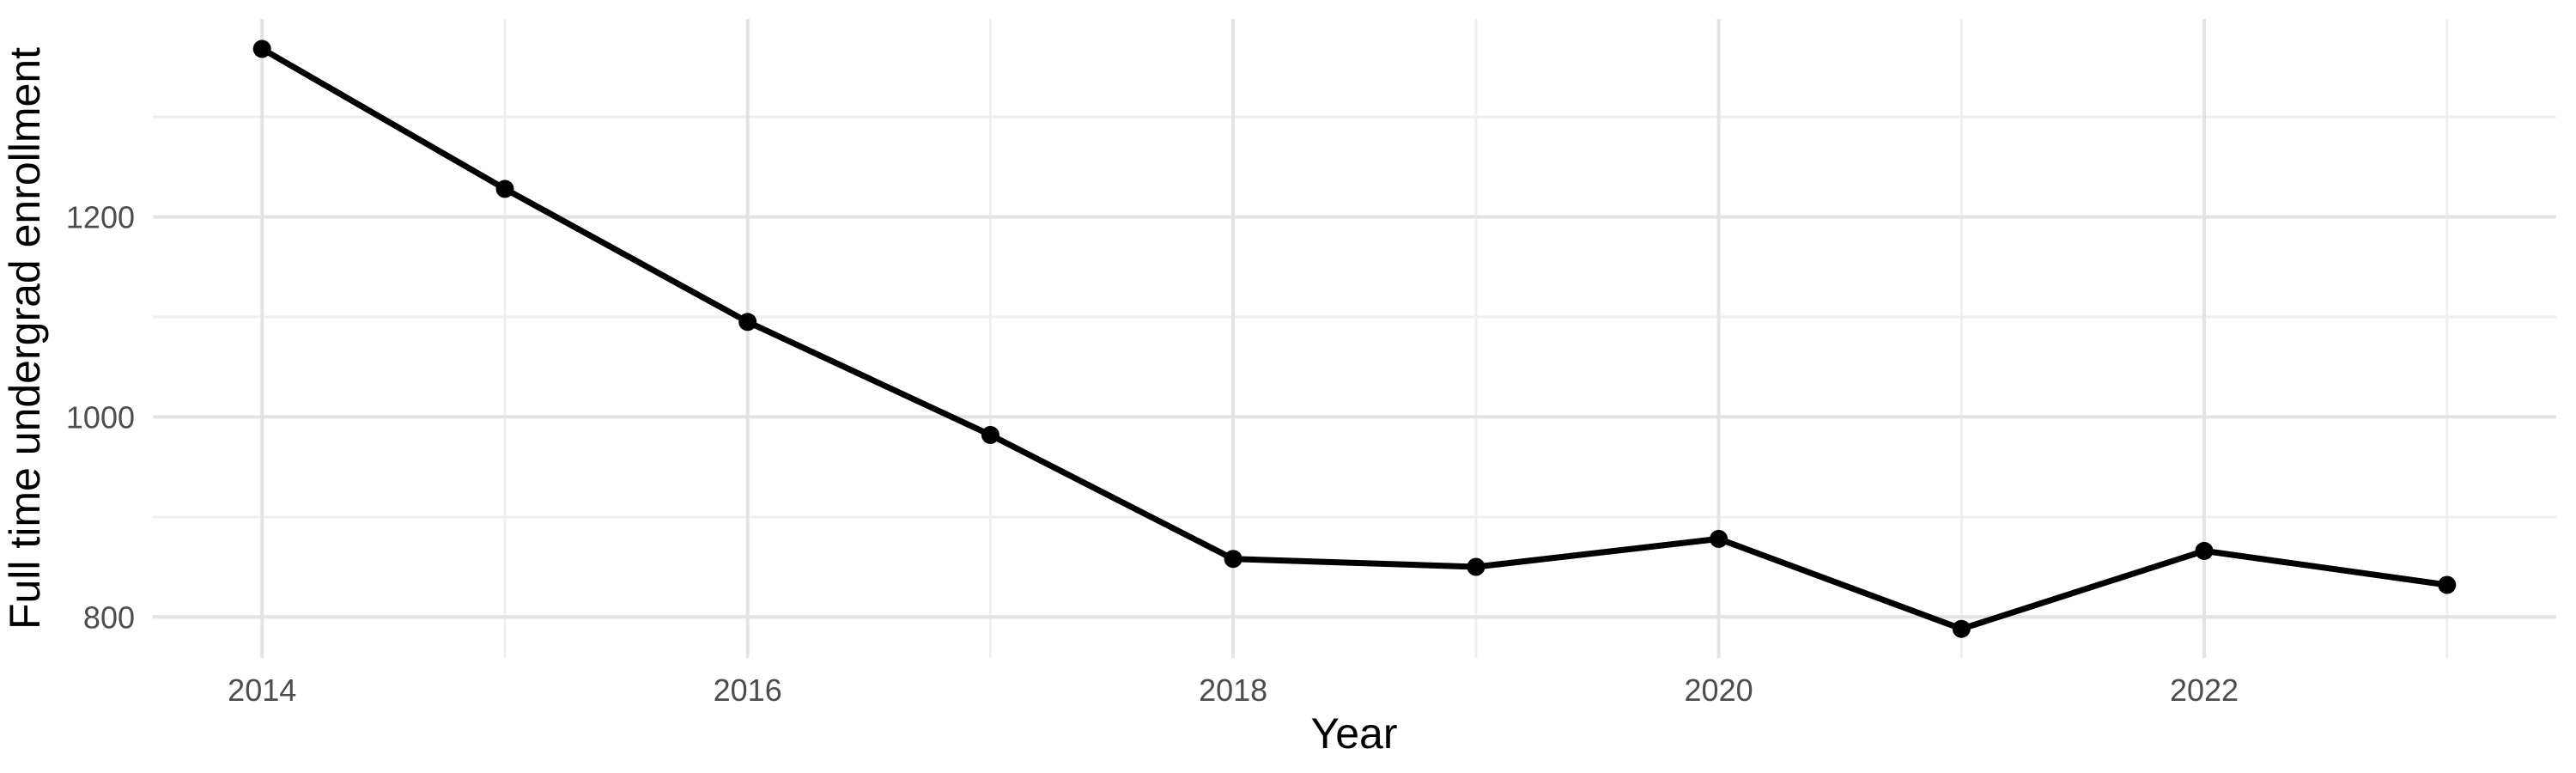  Describe the element at coordinates (1353, 733) in the screenshot. I see `x-axis-title: Year` at that location.